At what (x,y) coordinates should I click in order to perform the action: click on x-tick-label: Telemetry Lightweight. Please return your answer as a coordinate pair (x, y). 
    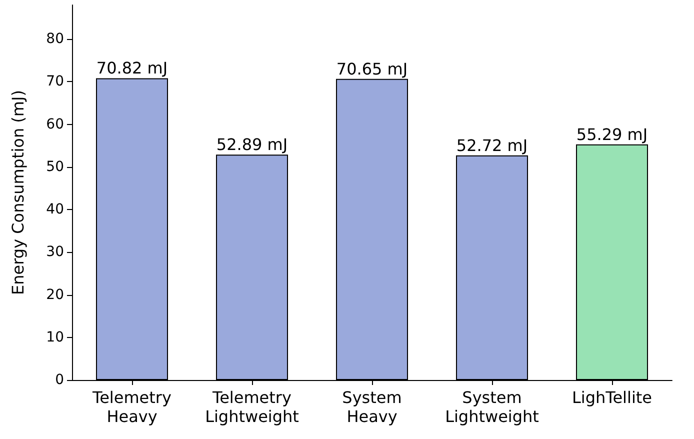
    Looking at the image, I should click on (252, 407).